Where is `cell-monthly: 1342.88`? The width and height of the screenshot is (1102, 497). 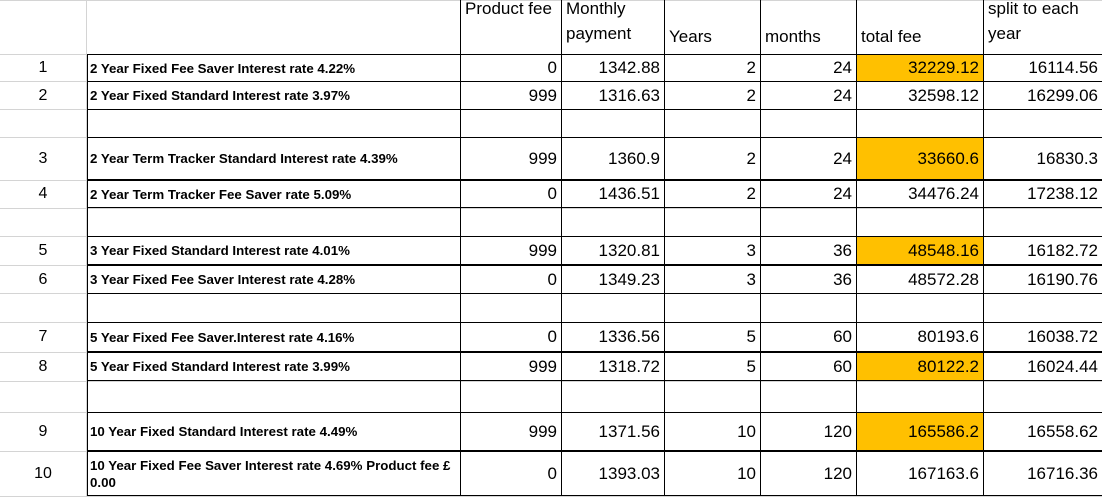
cell-monthly: 1342.88 is located at coordinates (629, 67).